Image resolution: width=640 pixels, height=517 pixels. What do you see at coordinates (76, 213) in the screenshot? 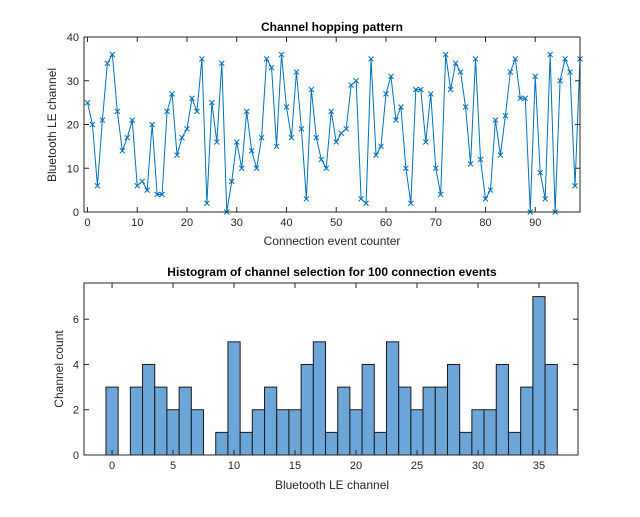
I see `y-tick-label: 0` at bounding box center [76, 213].